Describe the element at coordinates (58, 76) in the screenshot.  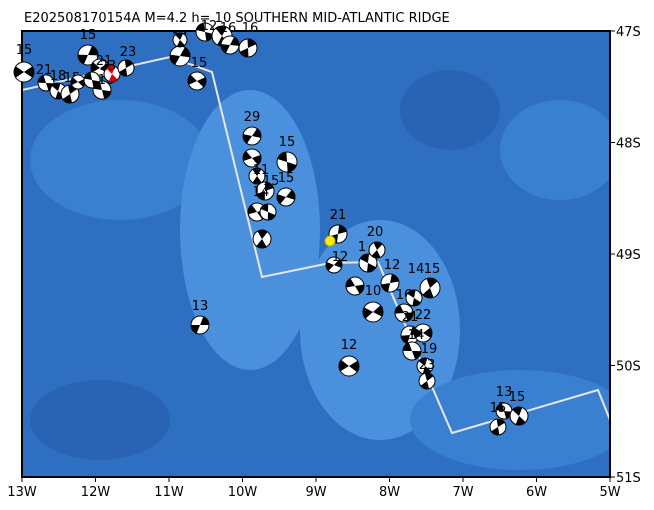
I see `depth-label: 18` at that location.